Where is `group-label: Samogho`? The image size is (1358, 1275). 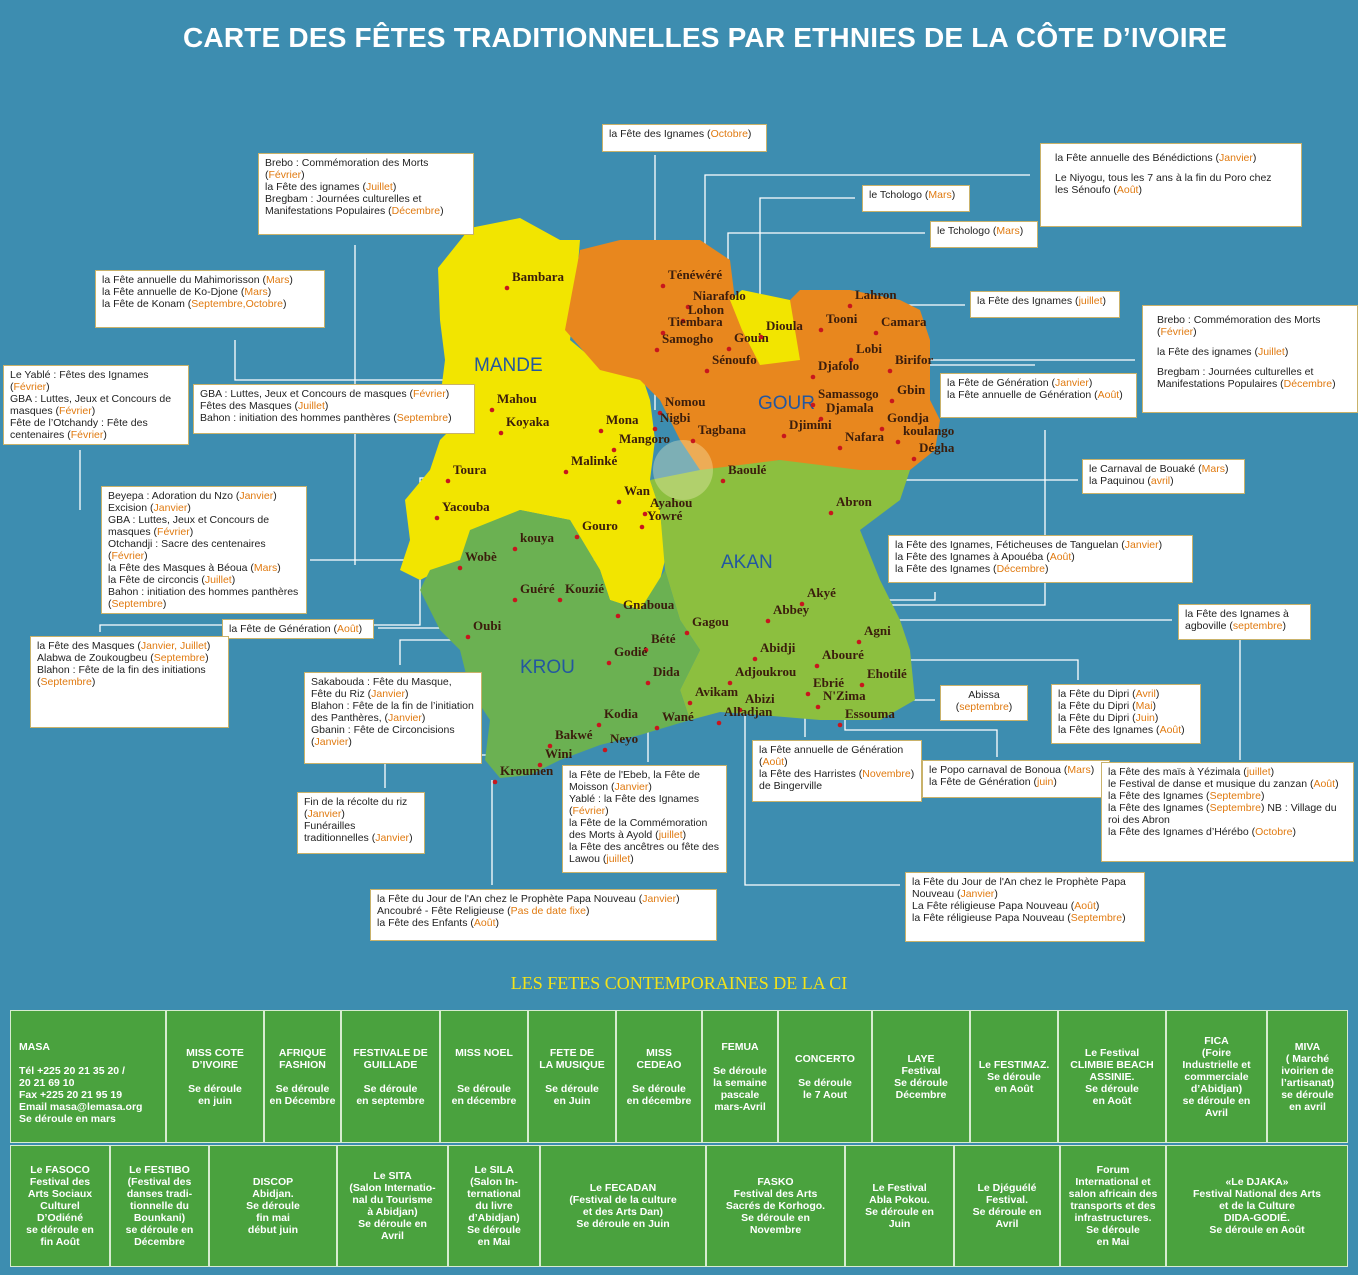 group-label: Samogho is located at coordinates (687, 338).